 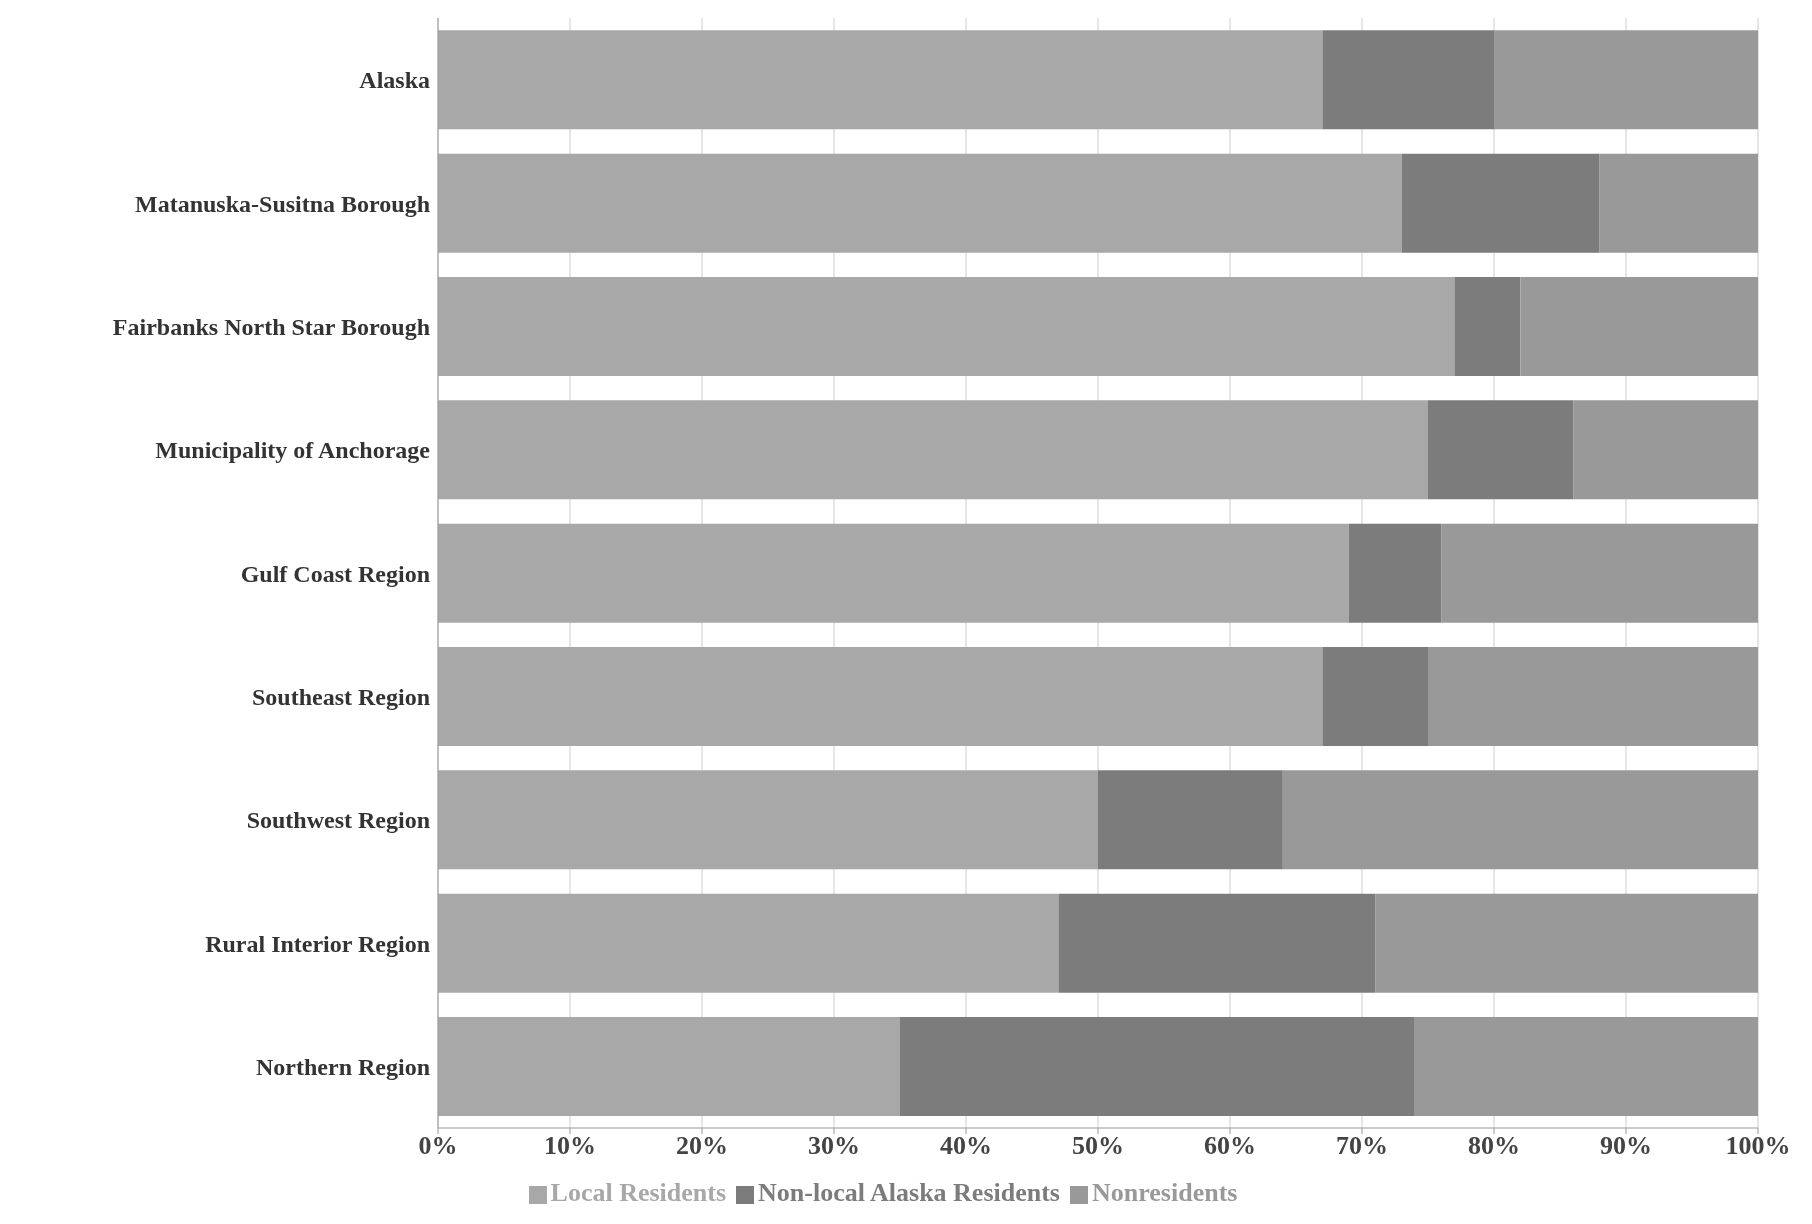 I want to click on y-tick-label: Matanuska-Susitna Borough, so click(x=282, y=203).